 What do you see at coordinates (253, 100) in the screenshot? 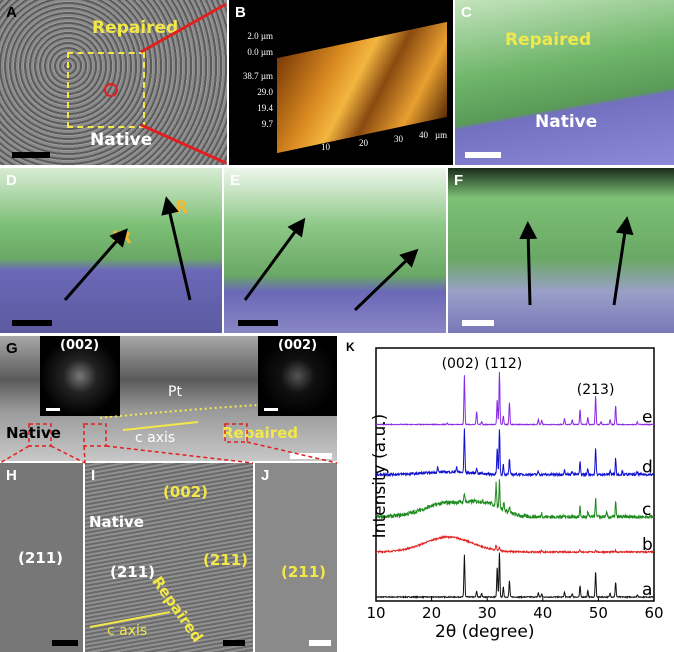
I see `y-axis-ticks: 38.7 µm 29.0 19.4 9.7` at bounding box center [253, 100].